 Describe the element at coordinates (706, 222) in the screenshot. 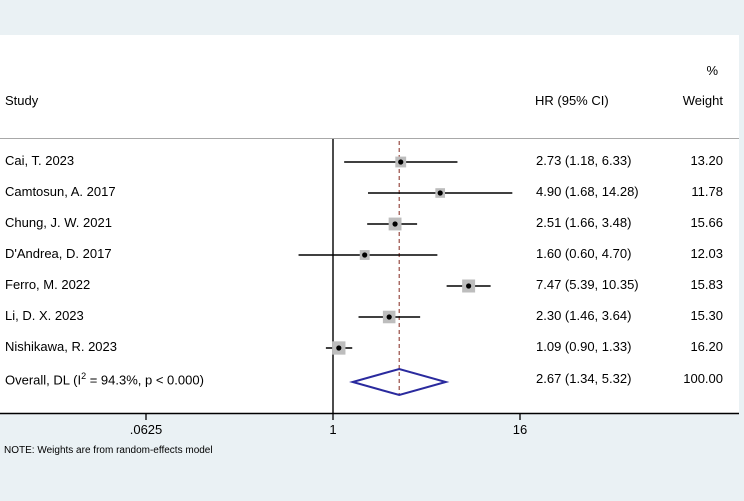

I see `weight-value: 15.66` at that location.